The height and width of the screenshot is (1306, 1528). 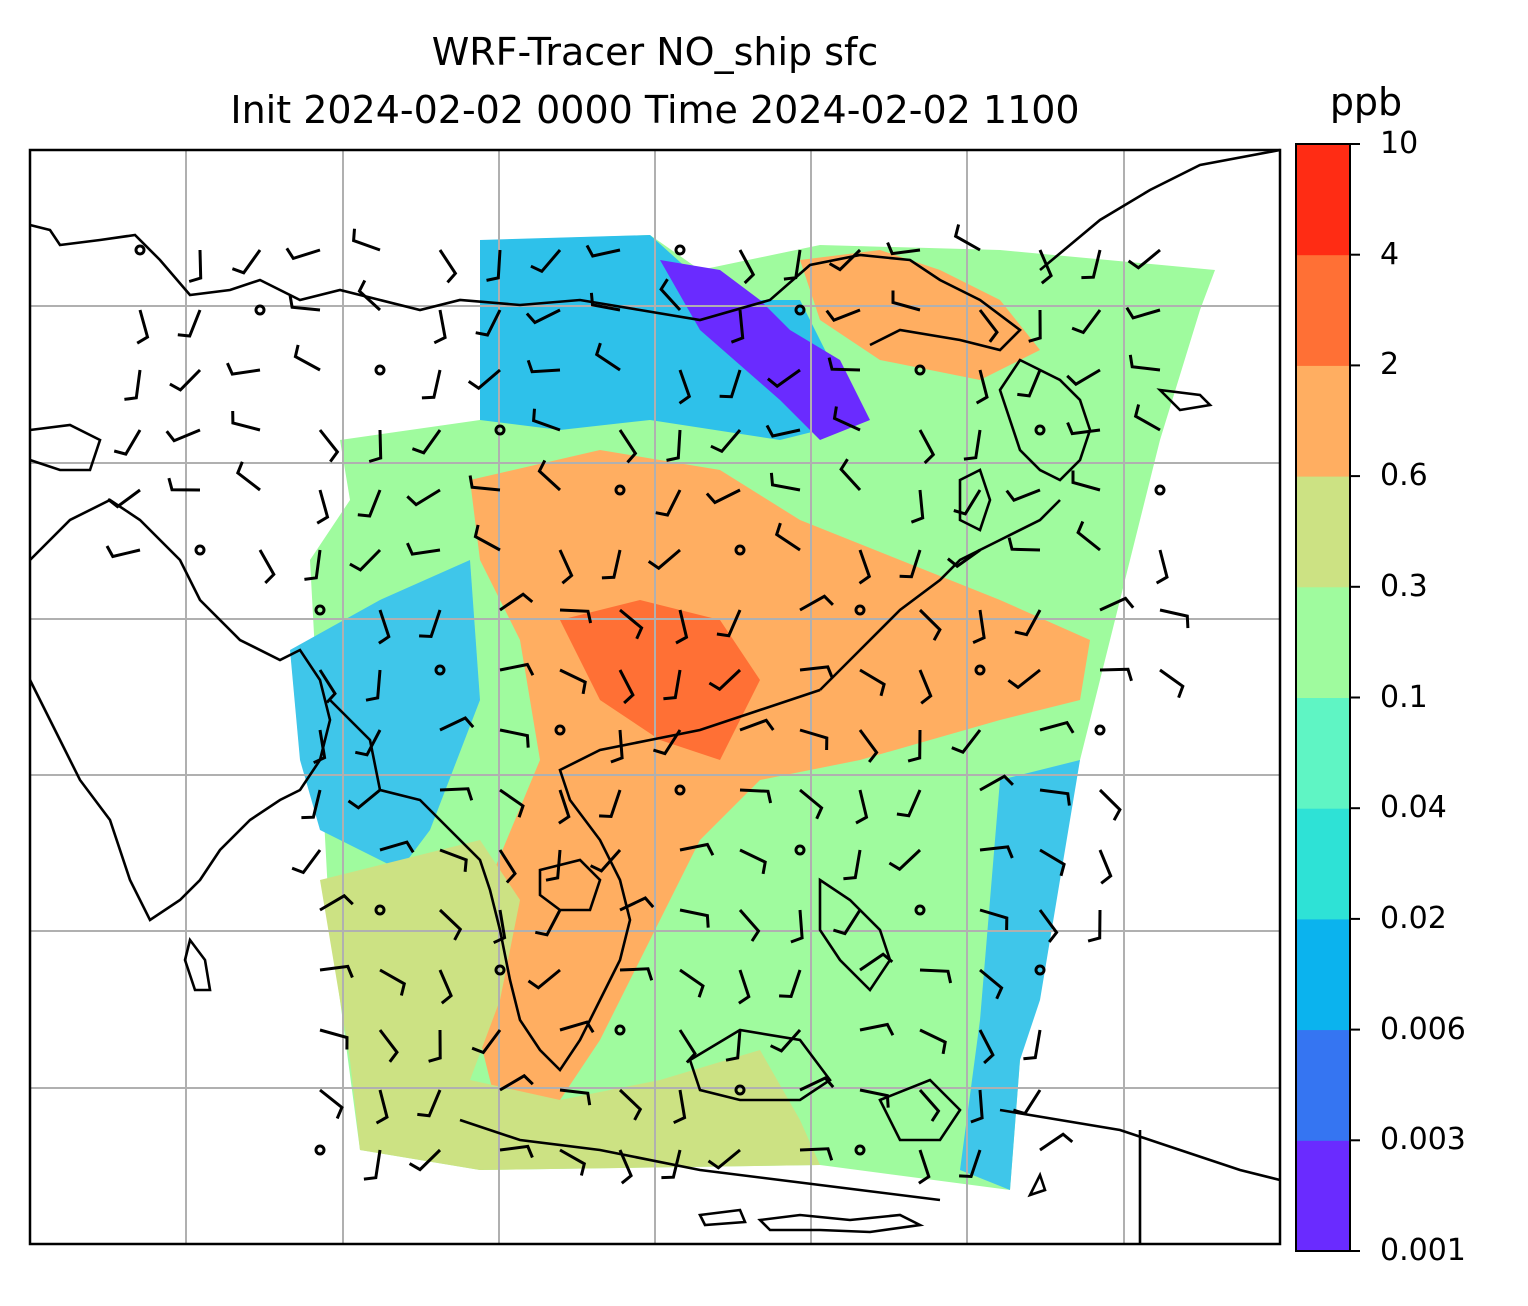 I want to click on plot-title: WRF-Tracer NO_ship sfc, so click(x=655, y=52).